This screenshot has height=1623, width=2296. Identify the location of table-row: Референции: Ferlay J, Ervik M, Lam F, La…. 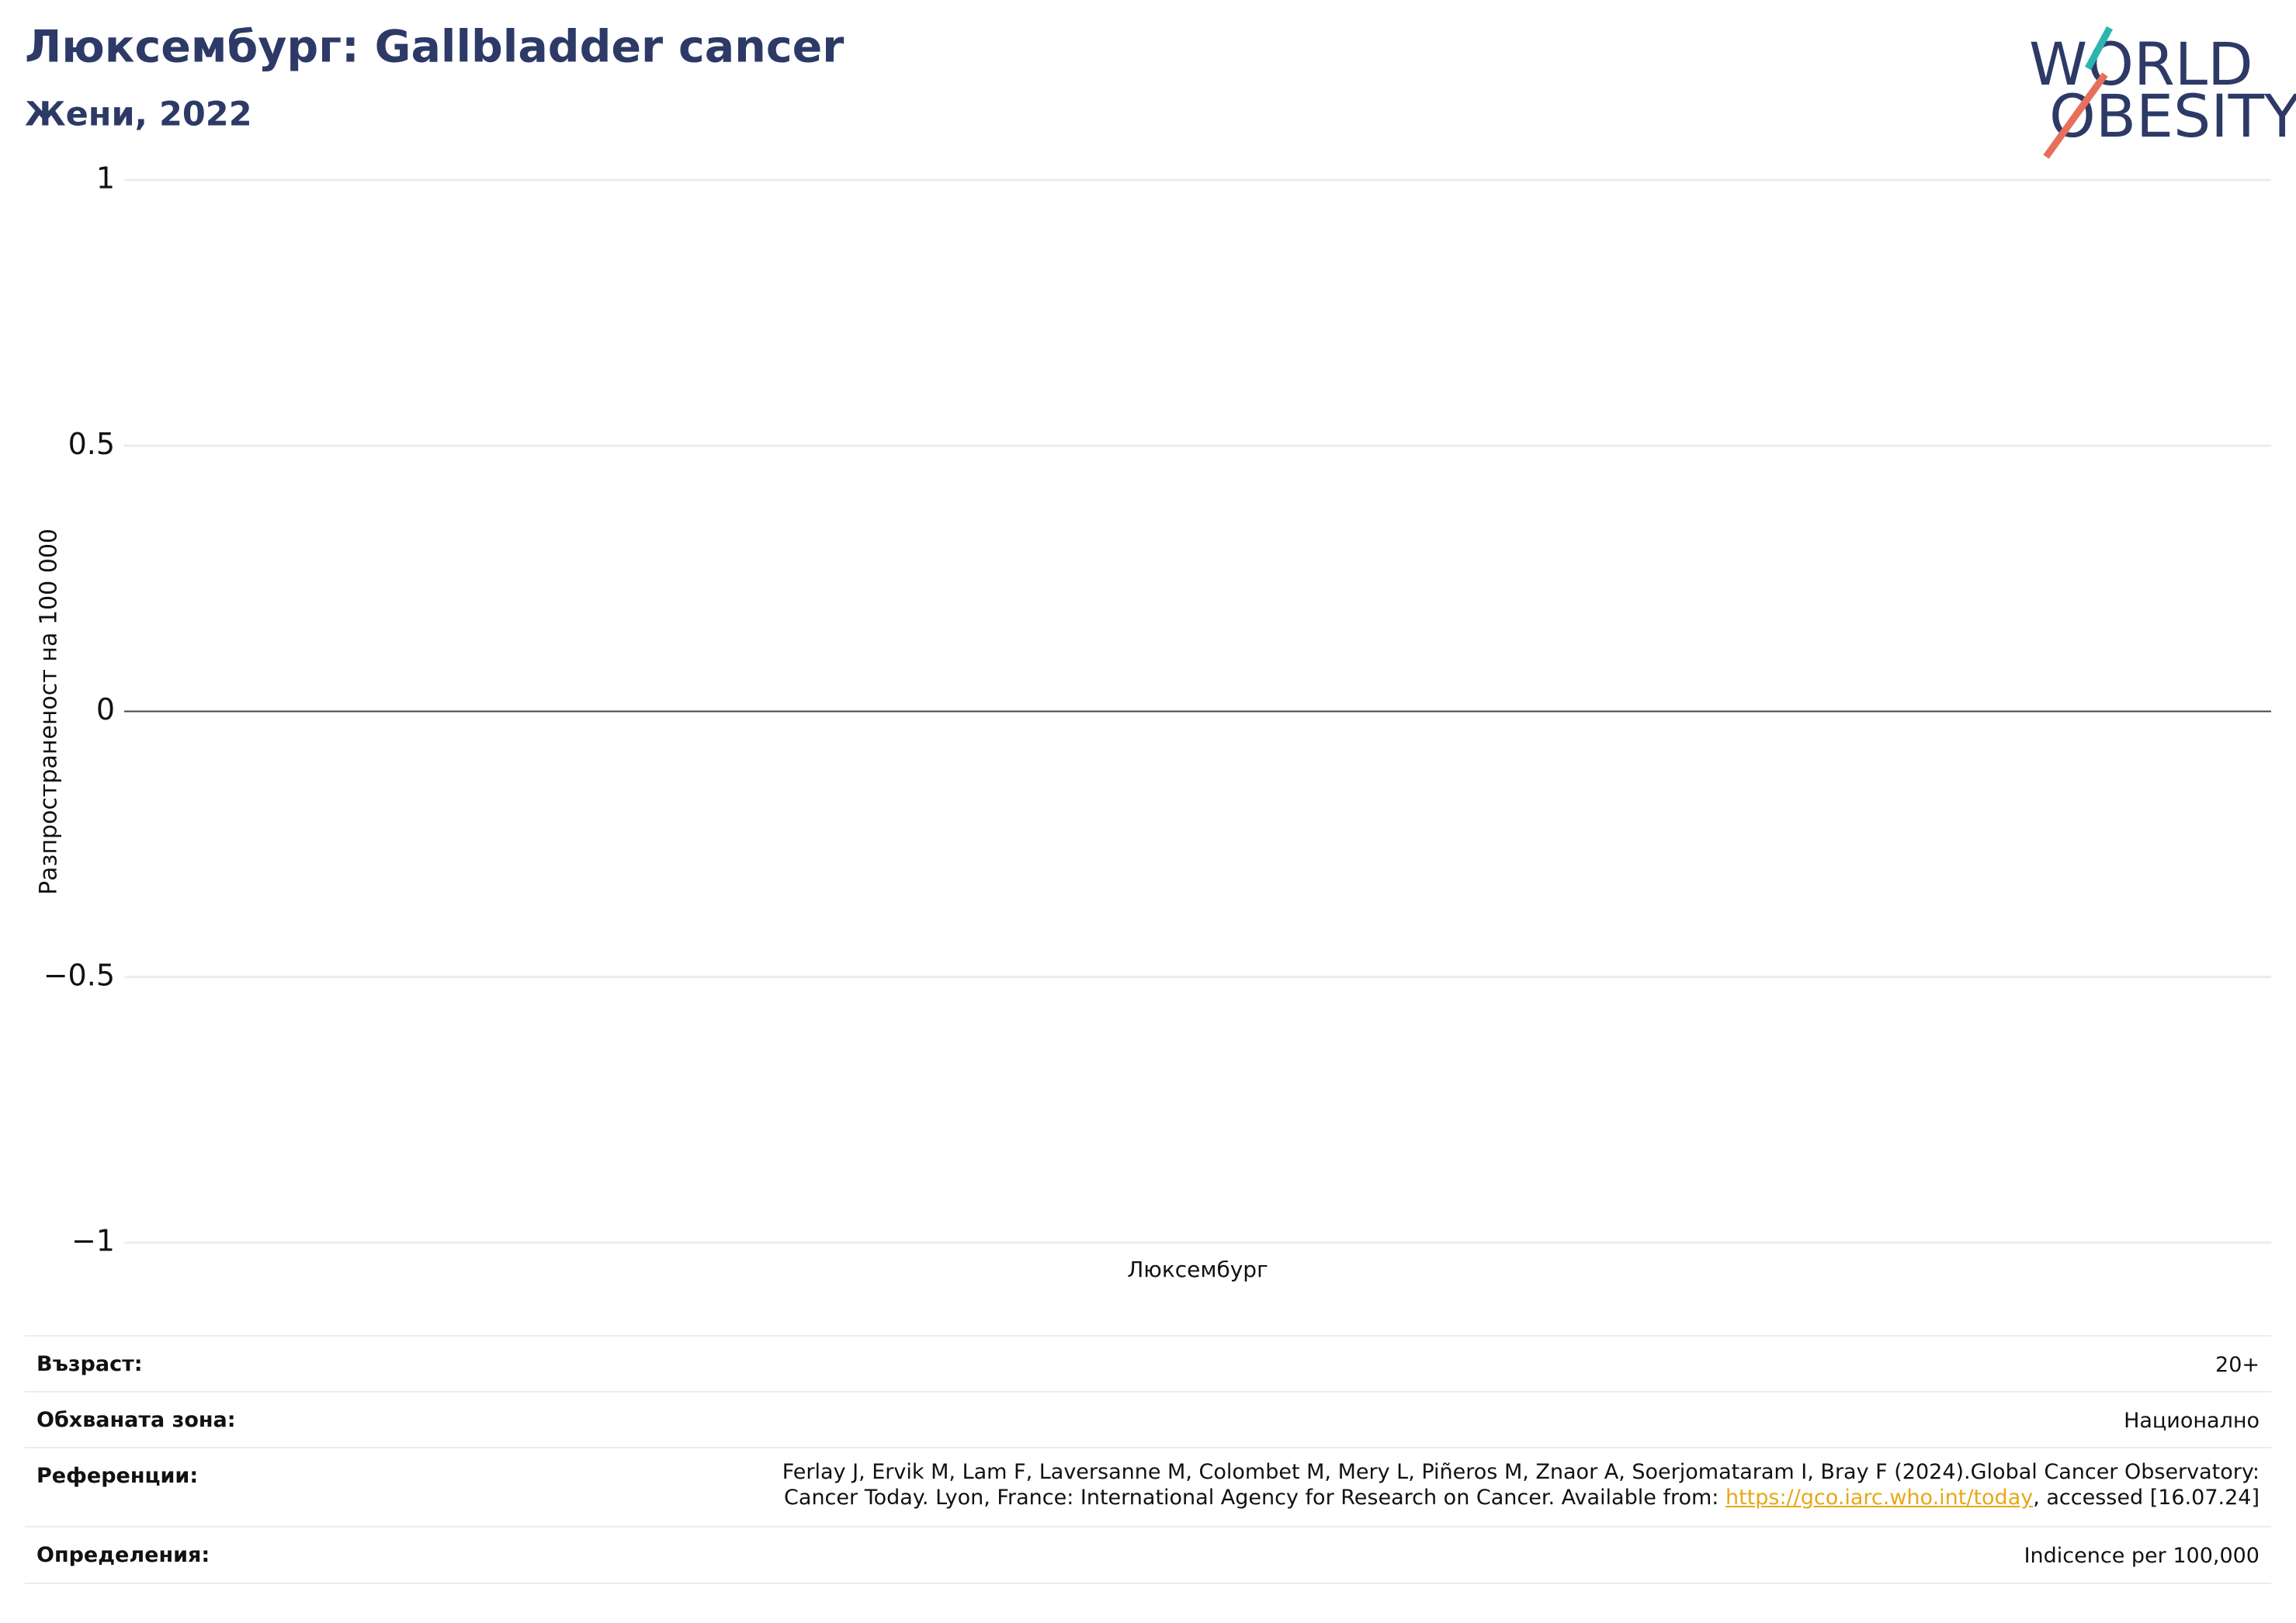
(1148, 1487).